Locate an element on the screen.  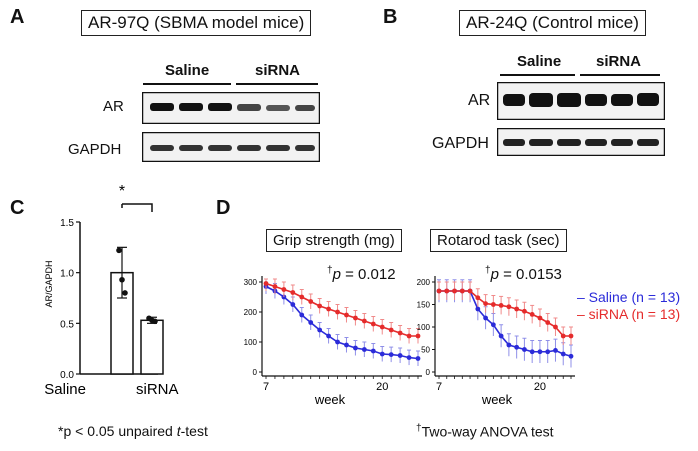
panel-b-ar-blot is located at coordinates (581, 101).